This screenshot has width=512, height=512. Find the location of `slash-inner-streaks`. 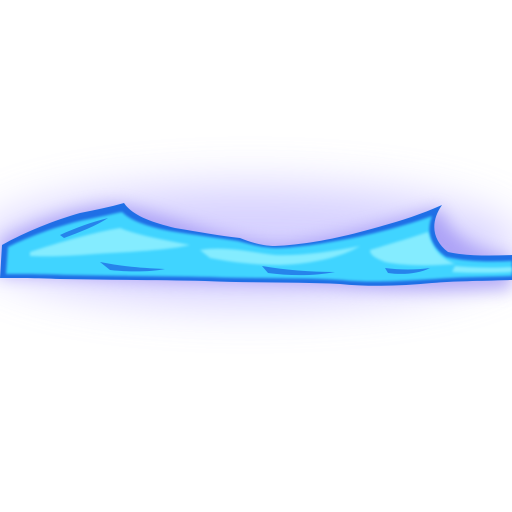

slash-inner-streaks is located at coordinates (245, 247).